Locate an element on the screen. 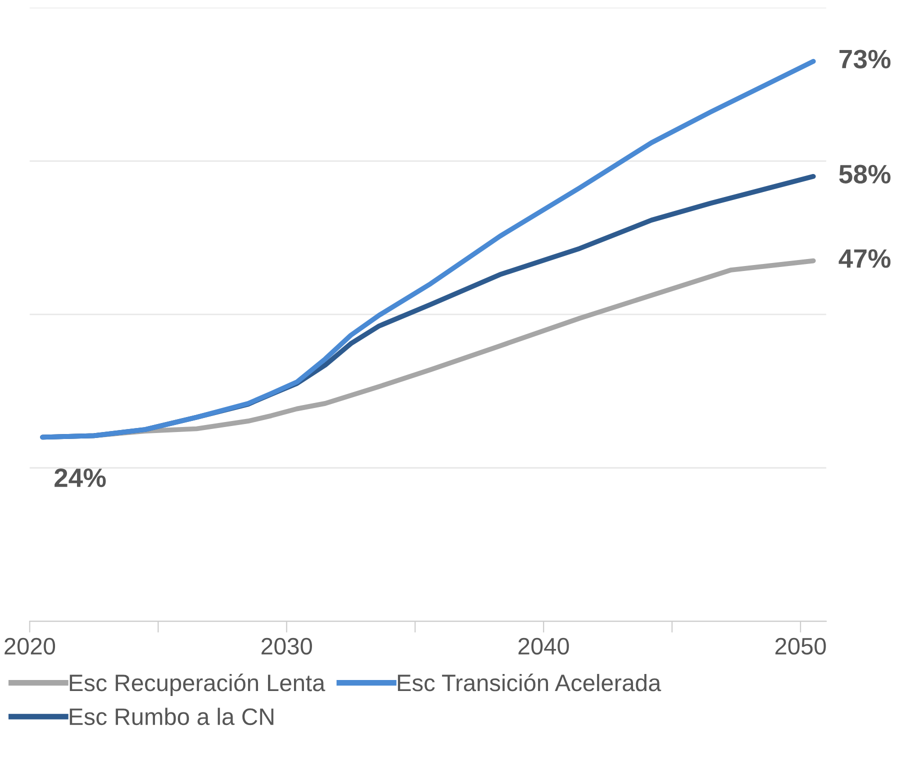 The height and width of the screenshot is (767, 900). x-tick-label: 2030 is located at coordinates (287, 646).